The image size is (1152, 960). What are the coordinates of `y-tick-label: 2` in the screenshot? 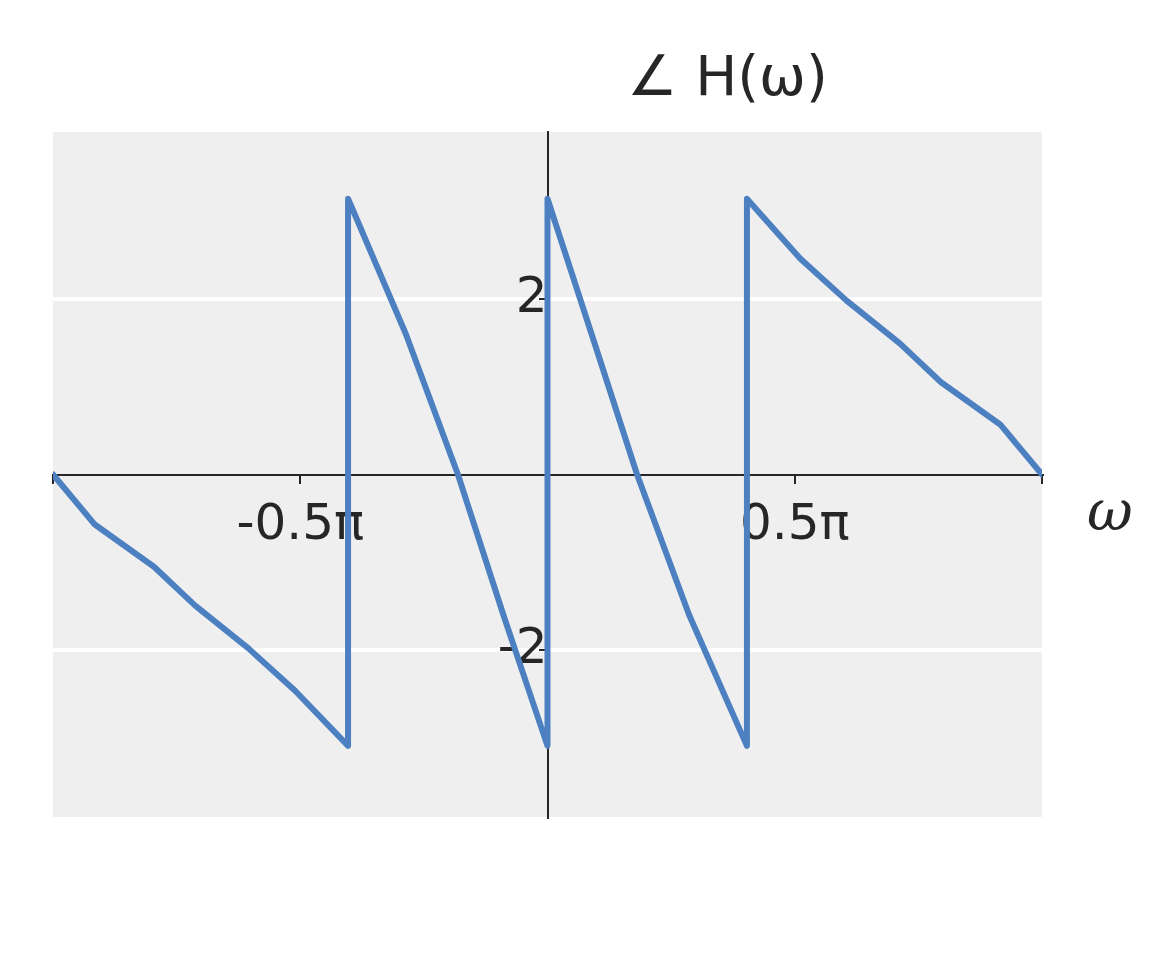 It's located at (531, 294).